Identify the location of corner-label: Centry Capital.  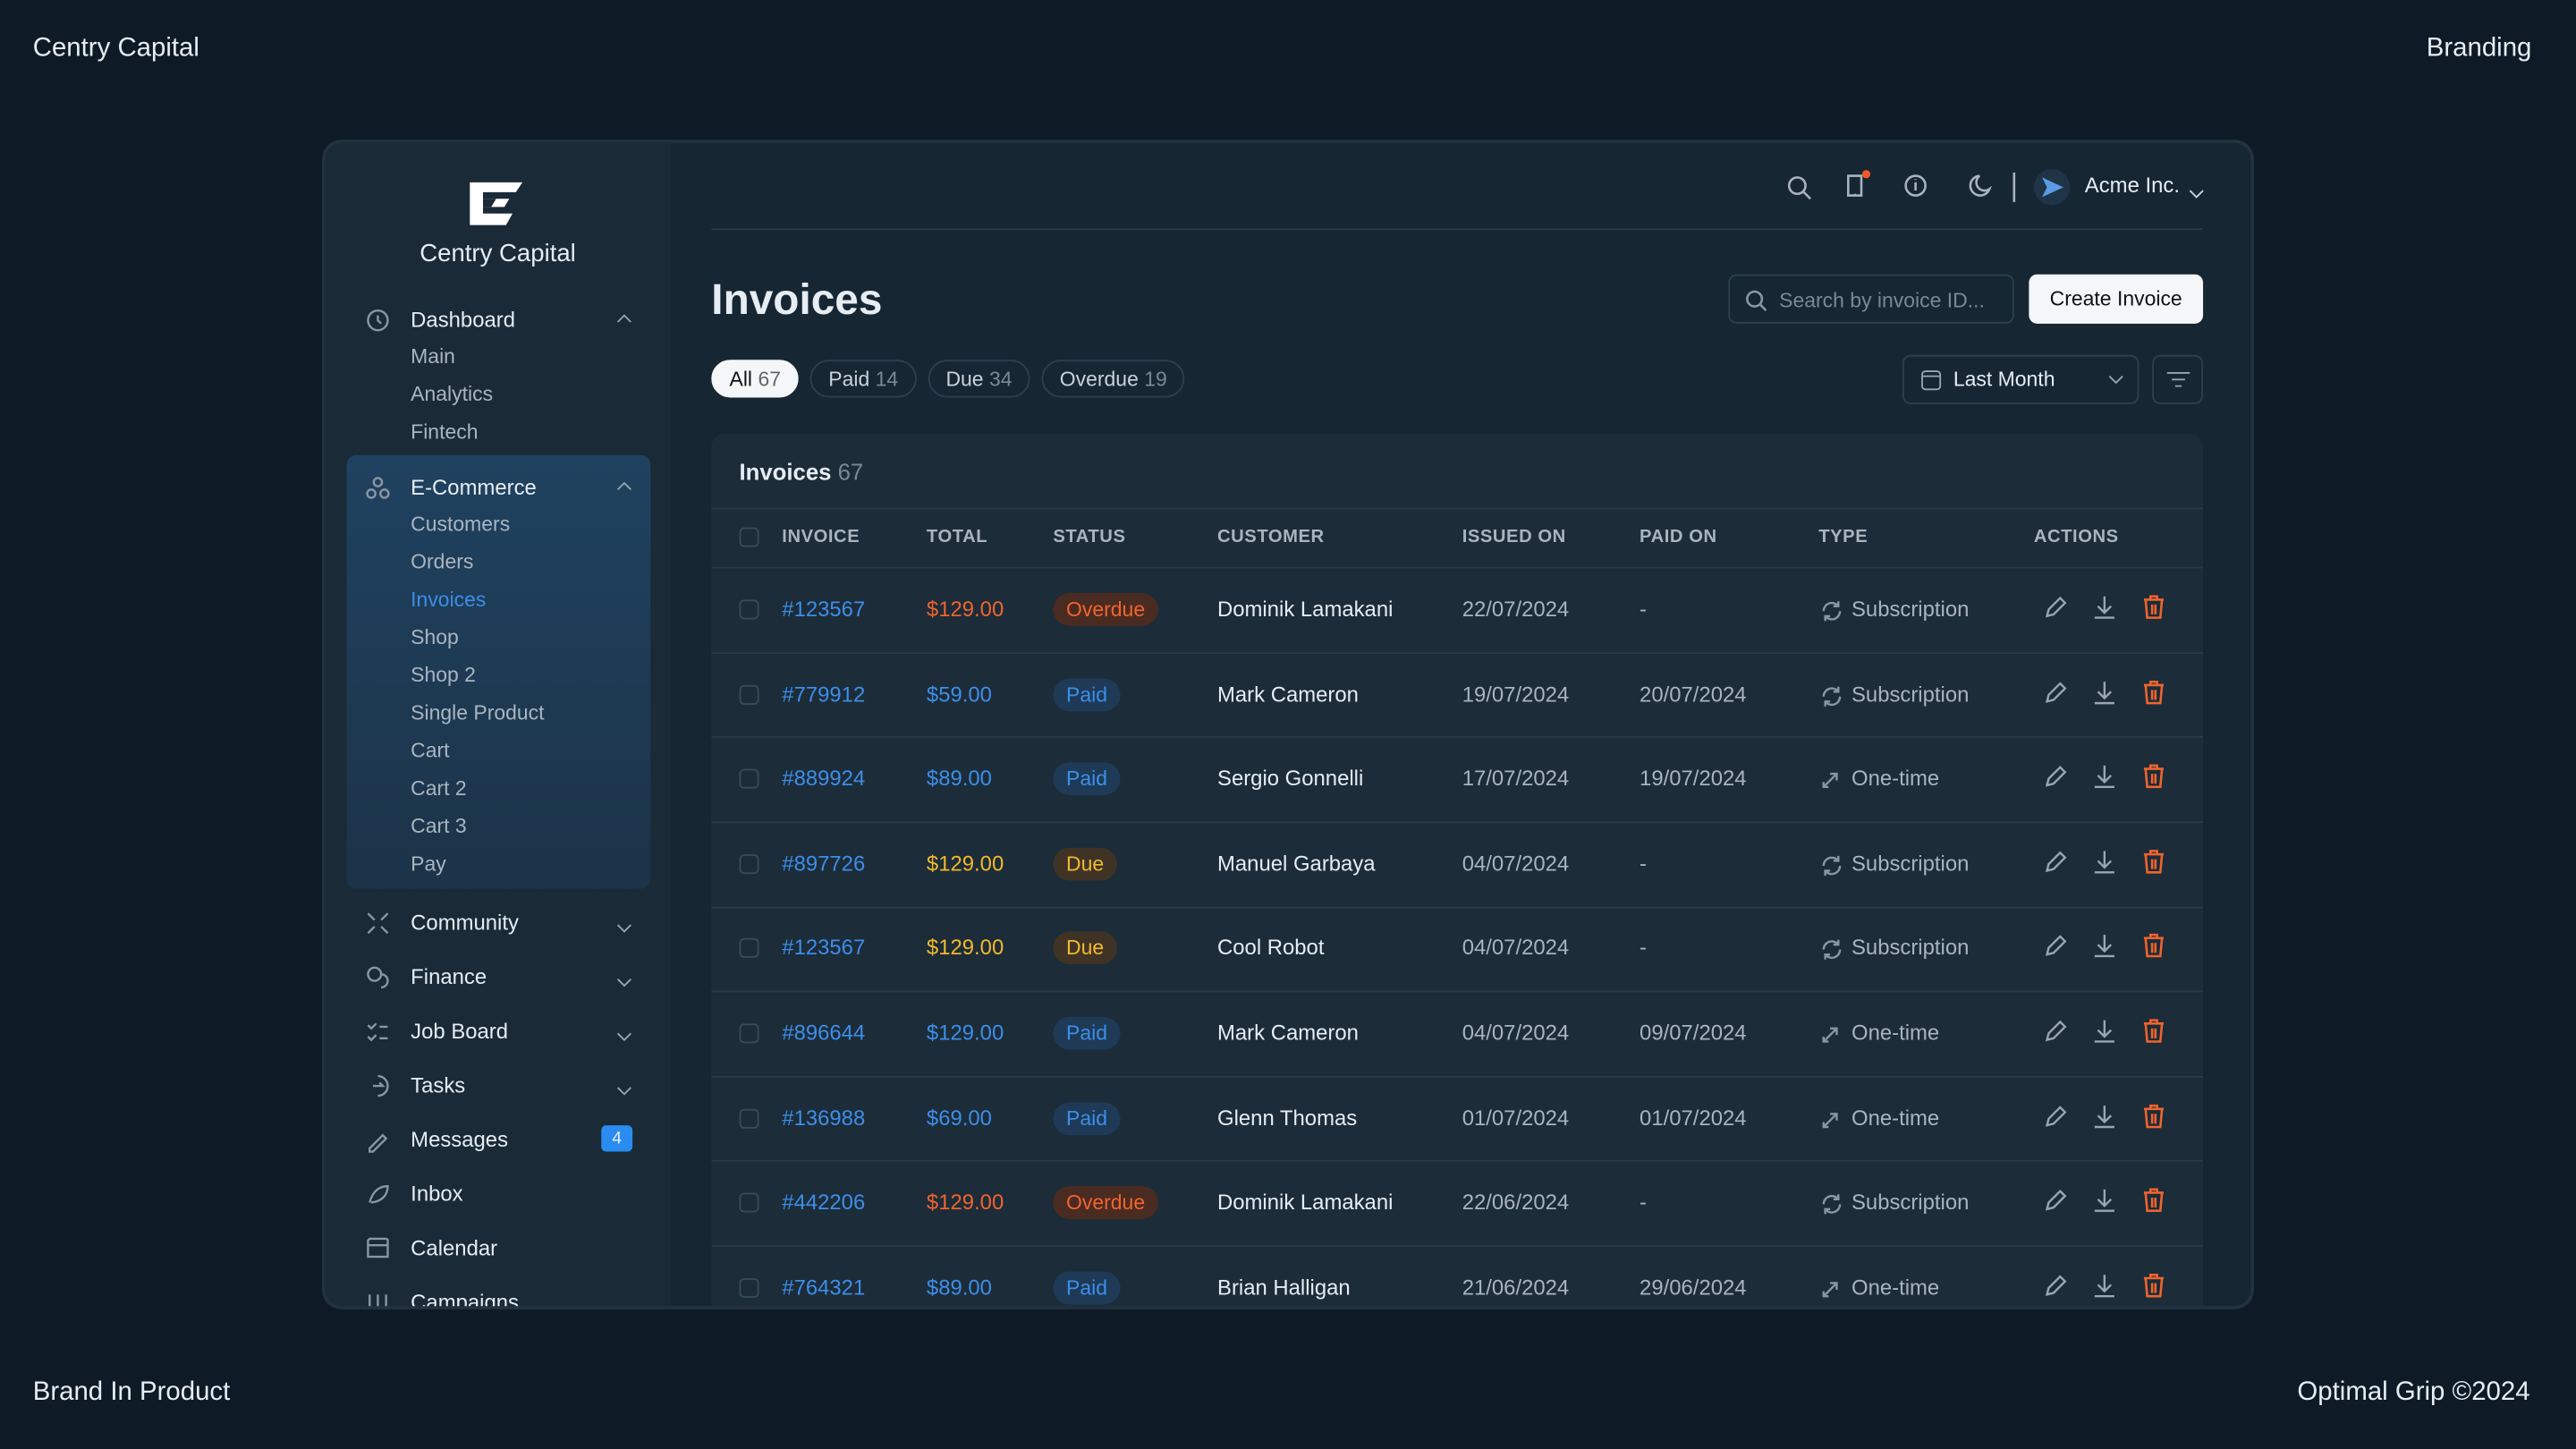
(115, 48).